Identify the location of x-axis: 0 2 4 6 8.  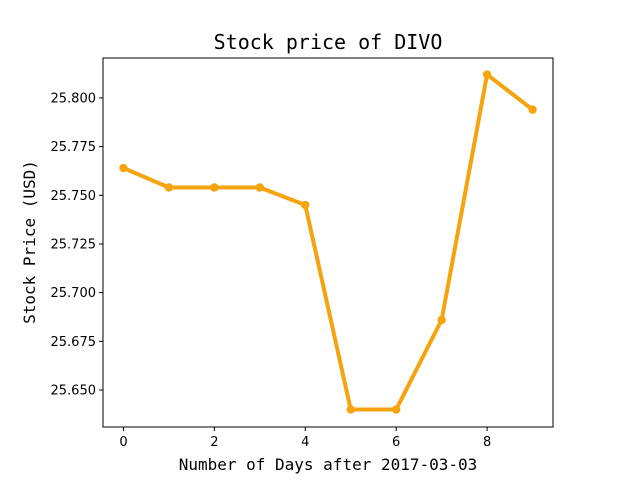
(305, 438).